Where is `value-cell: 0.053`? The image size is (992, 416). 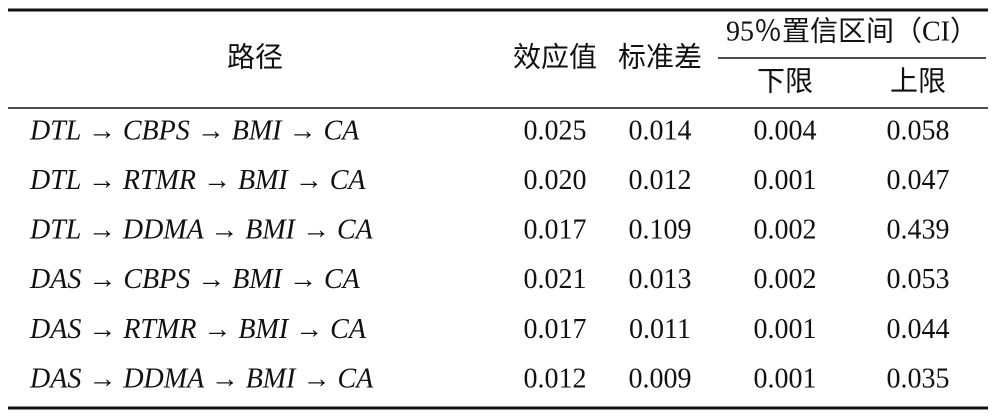 value-cell: 0.053 is located at coordinates (918, 279).